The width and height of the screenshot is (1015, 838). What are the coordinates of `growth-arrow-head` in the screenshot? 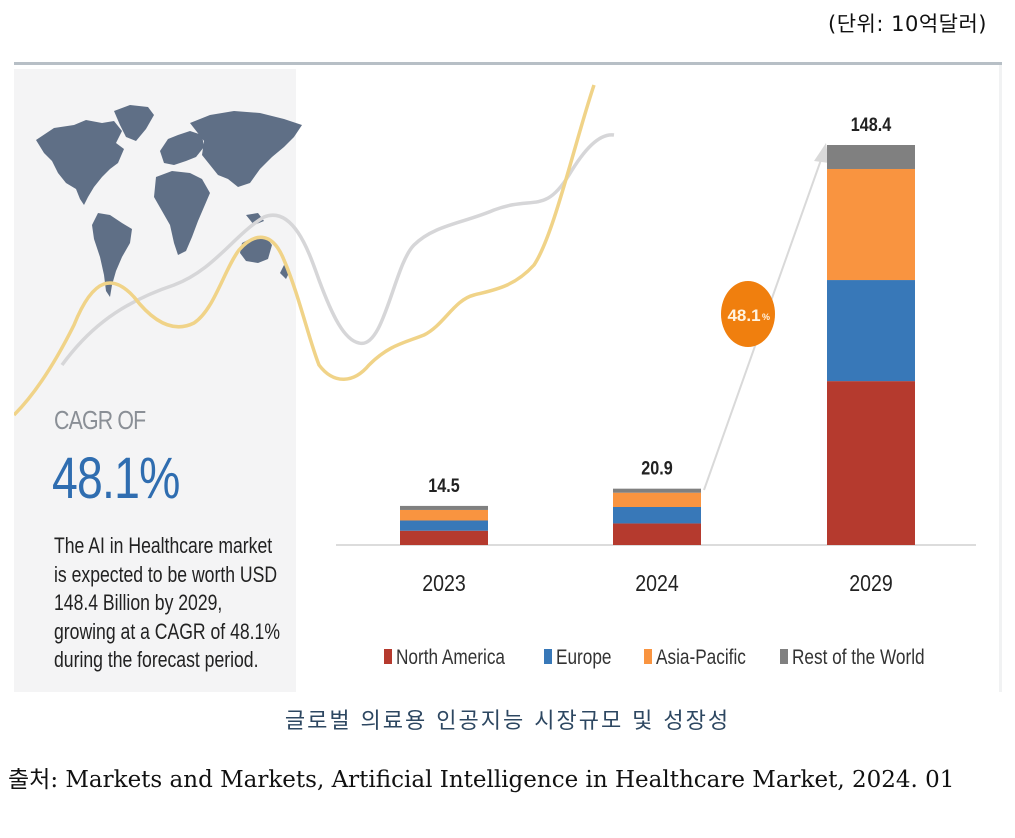 It's located at (821, 153).